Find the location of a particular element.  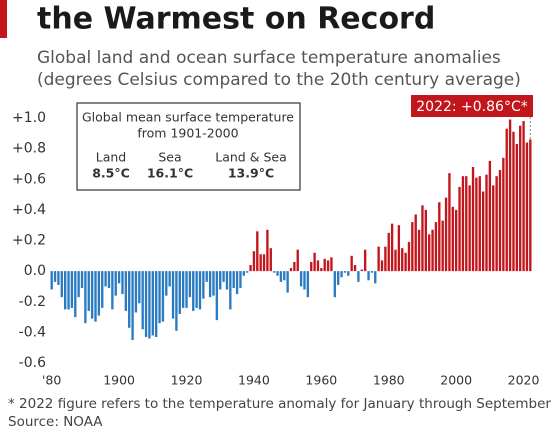

x-tick-label: 1900 is located at coordinates (119, 380).